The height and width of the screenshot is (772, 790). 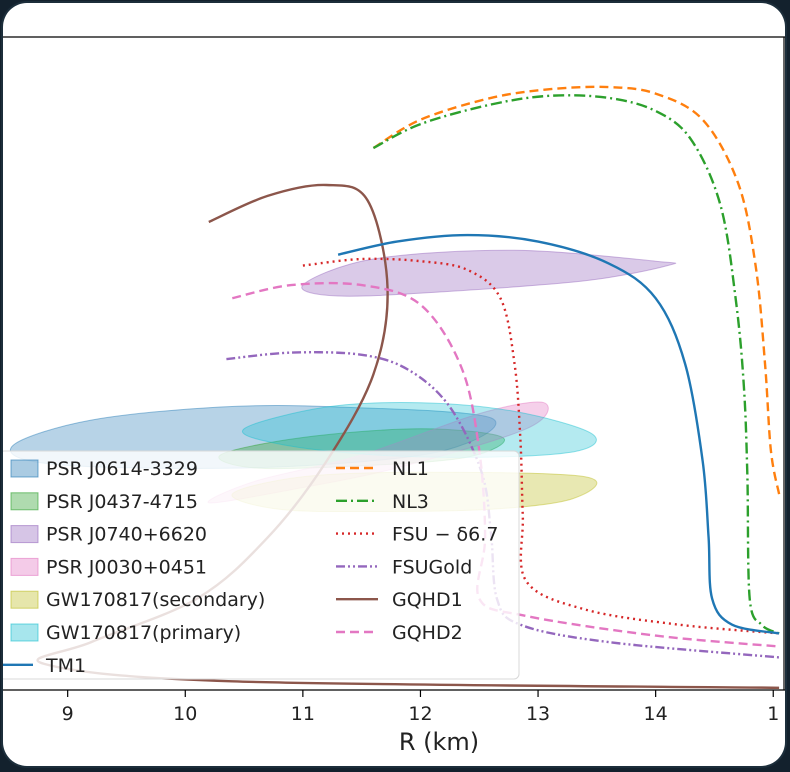 I want to click on legend-label: GQHD2, so click(x=427, y=633).